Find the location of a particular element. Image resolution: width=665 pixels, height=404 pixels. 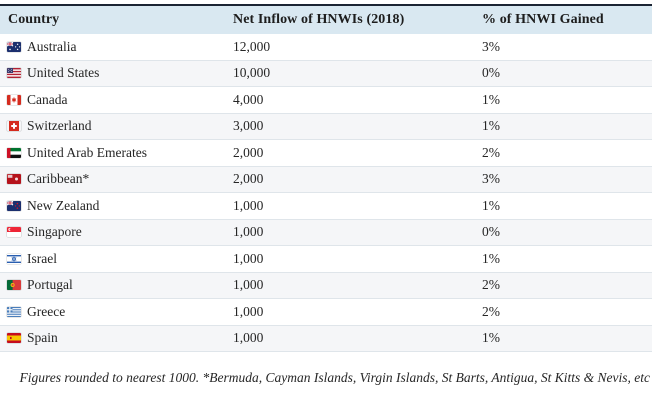

table-row: Caribbean* 2,000 3% is located at coordinates (326, 179).